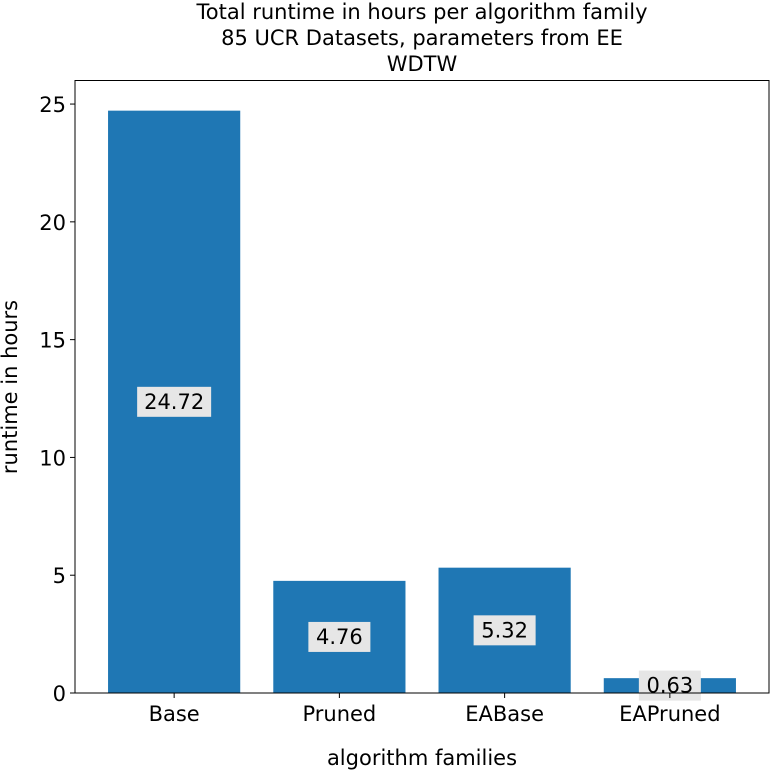  Describe the element at coordinates (52, 458) in the screenshot. I see `y-tick-label-10: 10` at that location.